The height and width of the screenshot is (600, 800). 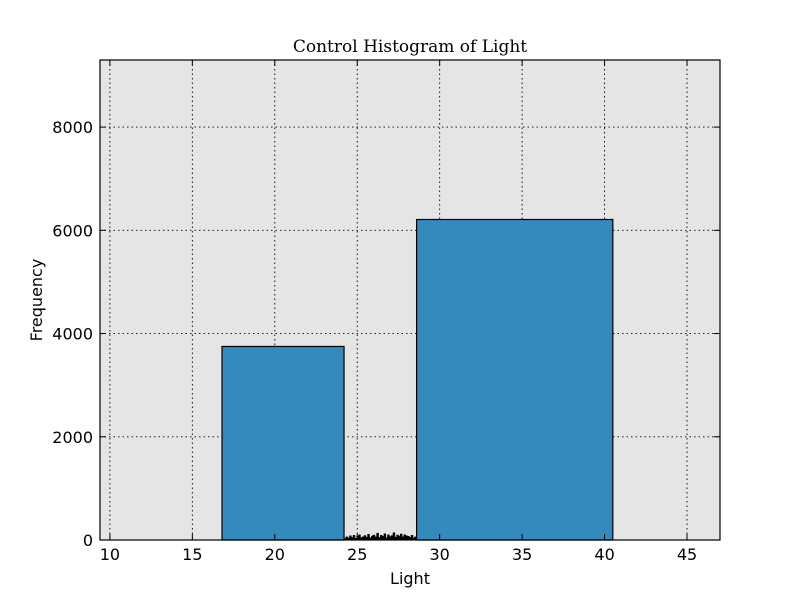 I want to click on x-tick-label: 40, so click(x=604, y=554).